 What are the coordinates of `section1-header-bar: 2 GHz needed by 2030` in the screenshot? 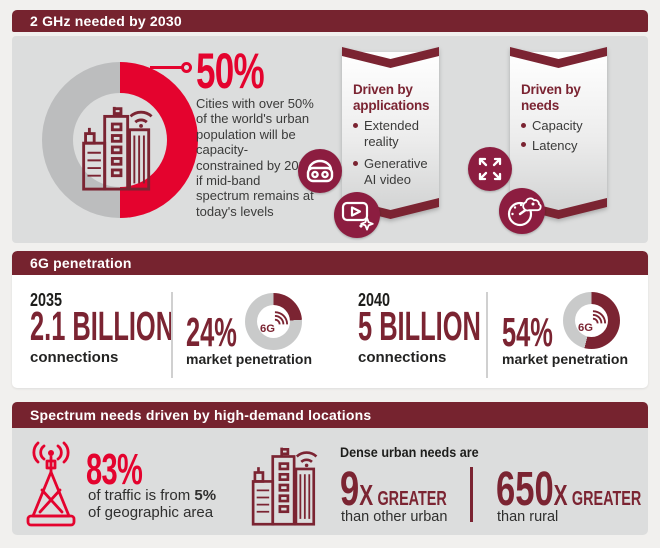 It's located at (330, 21).